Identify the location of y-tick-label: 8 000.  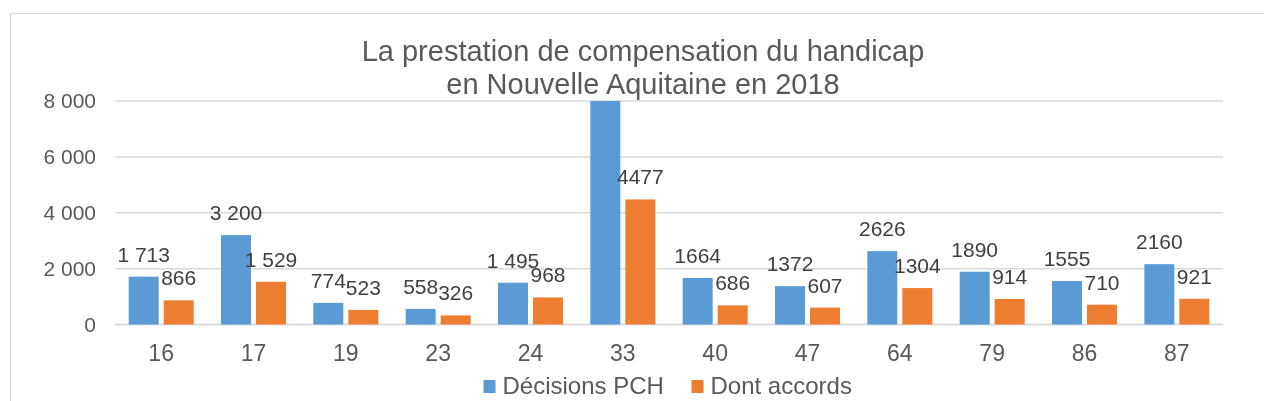
(69, 101).